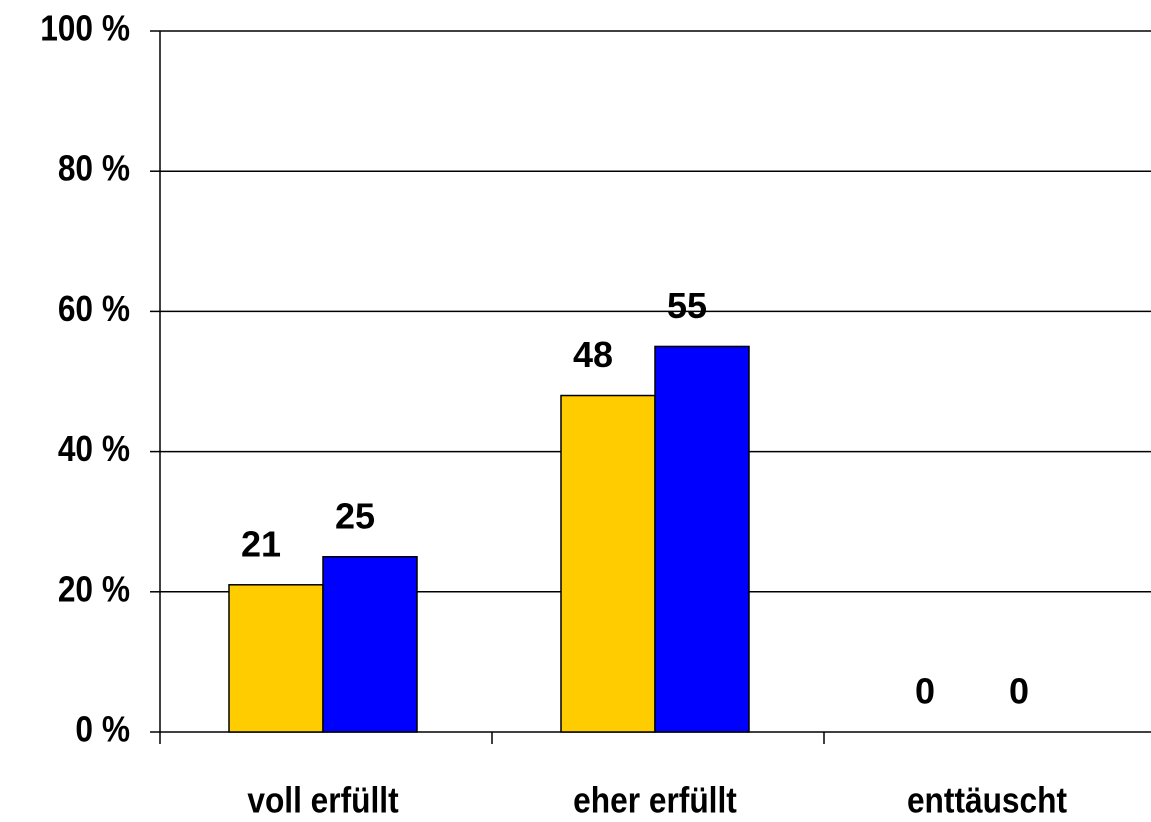 Image resolution: width=1151 pixels, height=822 pixels. What do you see at coordinates (94, 309) in the screenshot?
I see `y-tick-label: 60 %` at bounding box center [94, 309].